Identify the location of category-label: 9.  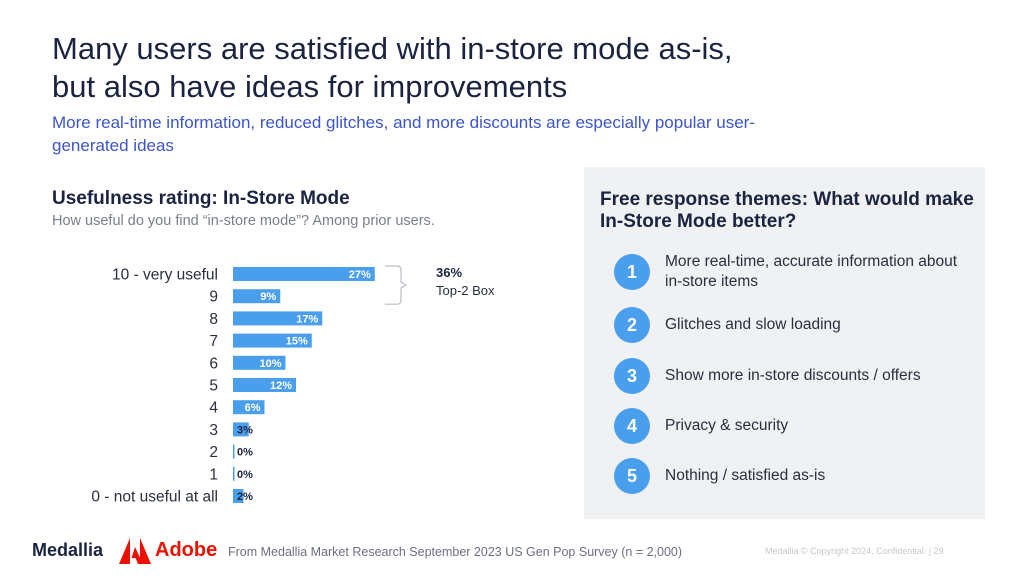
(213, 297).